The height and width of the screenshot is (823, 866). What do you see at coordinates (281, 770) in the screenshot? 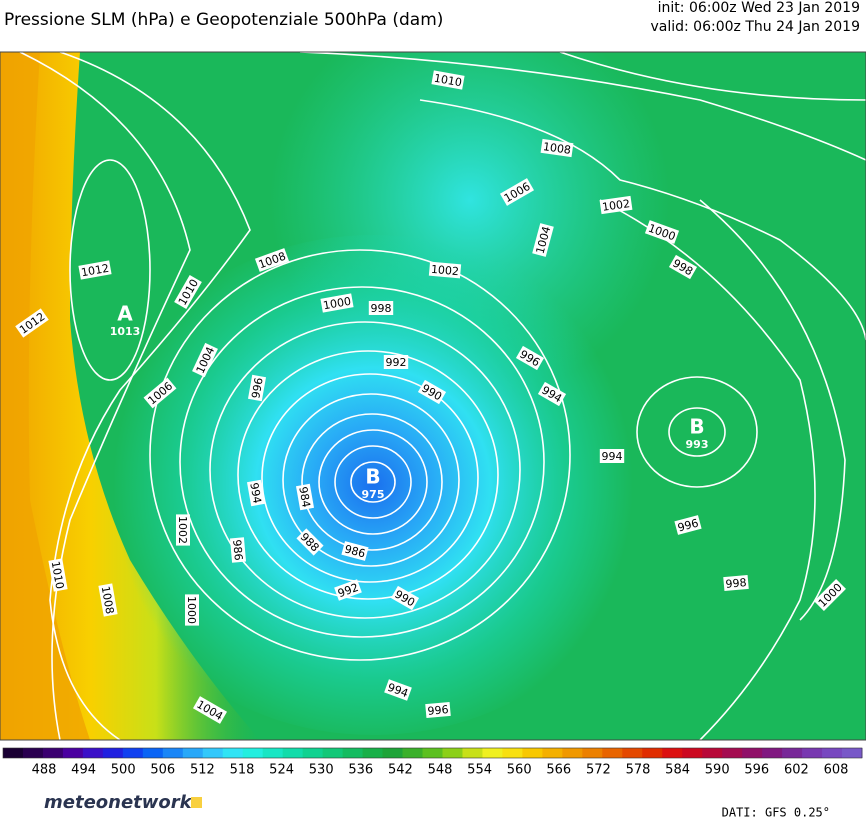
I see `colorbar-tick-label: 524` at bounding box center [281, 770].